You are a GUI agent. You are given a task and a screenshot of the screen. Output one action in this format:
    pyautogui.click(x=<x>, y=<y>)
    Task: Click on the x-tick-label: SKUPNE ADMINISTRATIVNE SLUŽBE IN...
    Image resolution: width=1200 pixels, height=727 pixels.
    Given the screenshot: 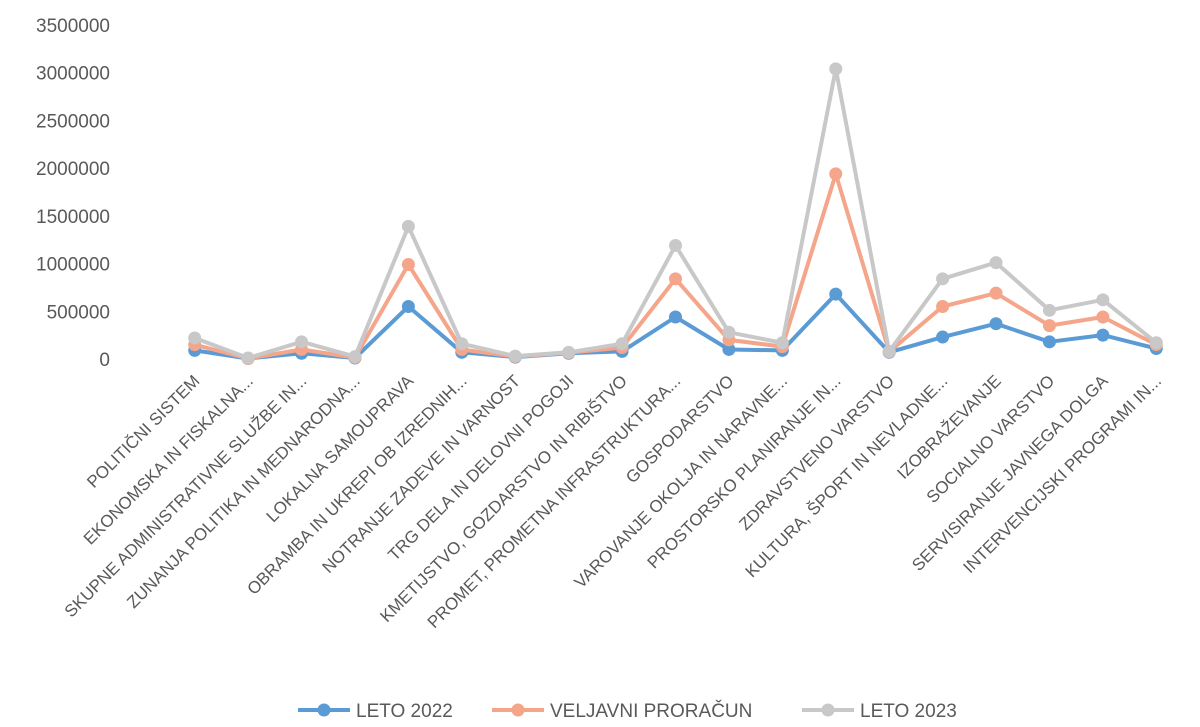 What is the action you would take?
    pyautogui.click(x=186, y=496)
    